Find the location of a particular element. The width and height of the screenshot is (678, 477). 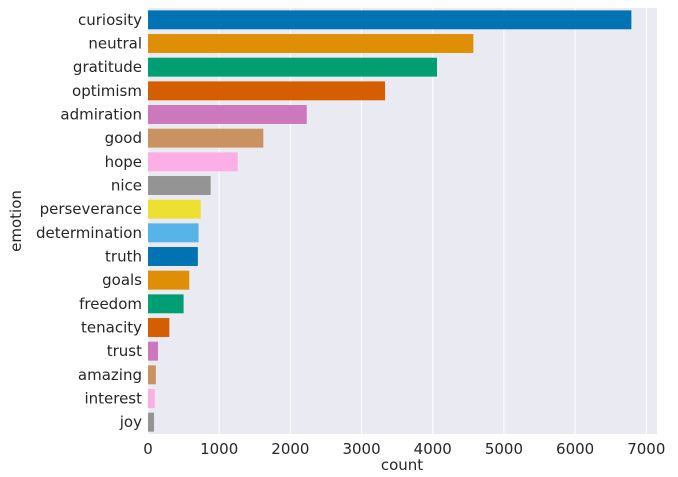

x-axis-label: count is located at coordinates (402, 465).